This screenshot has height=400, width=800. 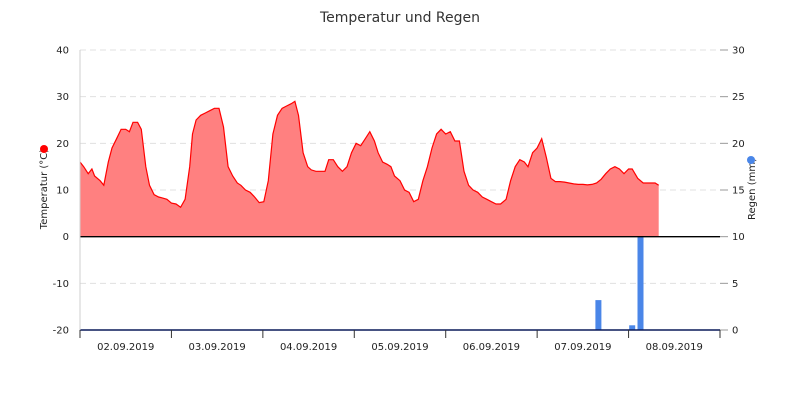 I want to click on right-axis-ticks: 30 25 20 15 10 5 0, so click(x=732, y=191).